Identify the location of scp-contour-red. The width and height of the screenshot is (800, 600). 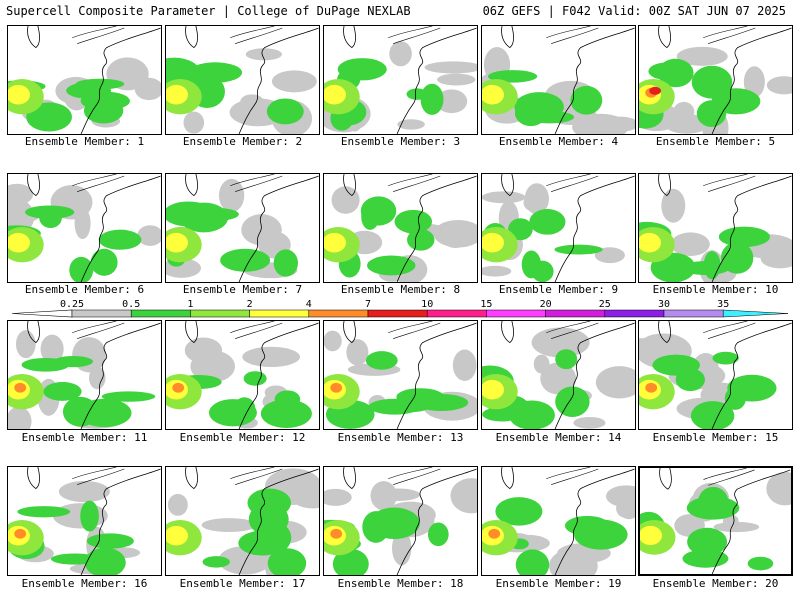
(655, 90).